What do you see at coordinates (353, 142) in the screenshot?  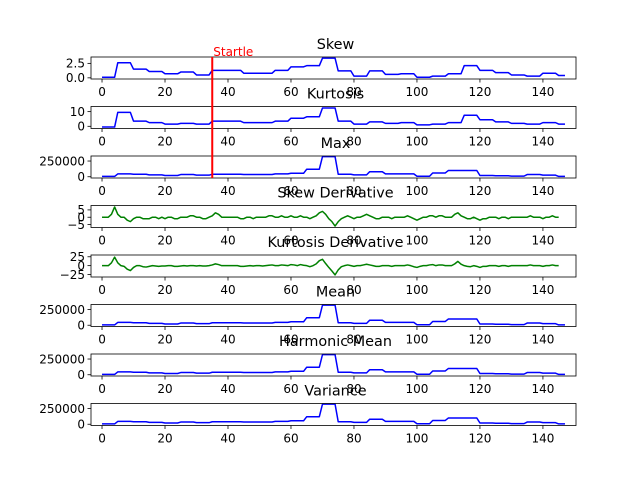 I see `kurtosis-xtick-label: 80` at bounding box center [353, 142].